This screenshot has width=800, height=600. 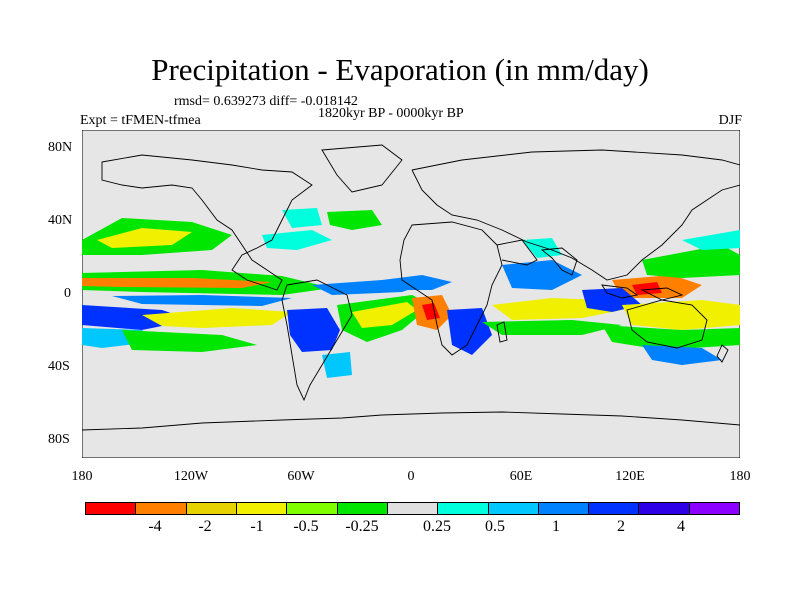 What do you see at coordinates (730, 120) in the screenshot?
I see `season-label: DJF` at bounding box center [730, 120].